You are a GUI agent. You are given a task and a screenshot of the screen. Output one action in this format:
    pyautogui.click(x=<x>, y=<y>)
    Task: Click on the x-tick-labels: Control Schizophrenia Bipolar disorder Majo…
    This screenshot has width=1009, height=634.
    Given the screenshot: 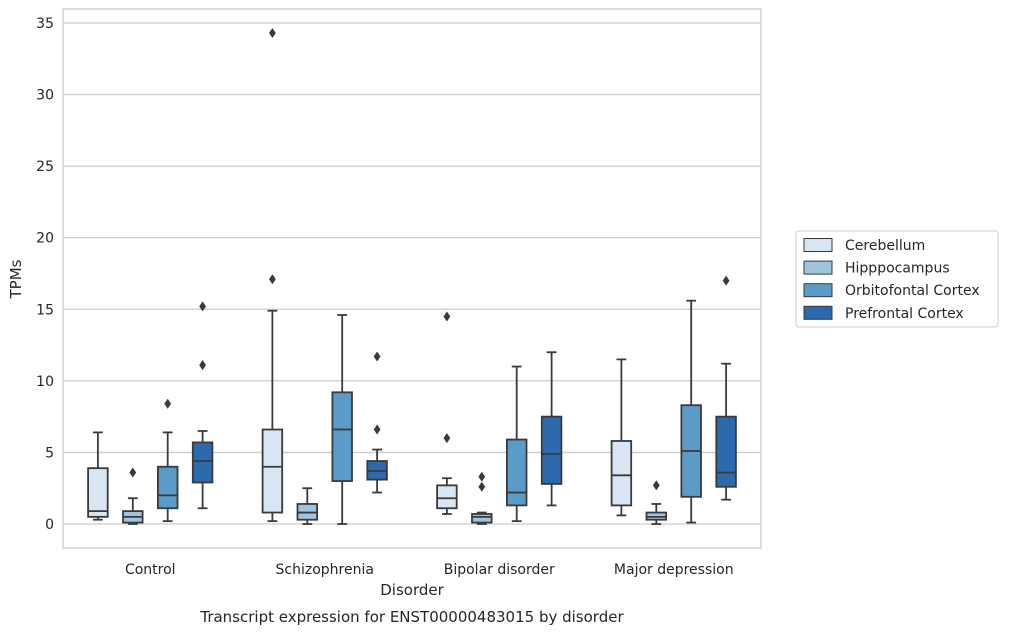 What is the action you would take?
    pyautogui.click(x=429, y=570)
    